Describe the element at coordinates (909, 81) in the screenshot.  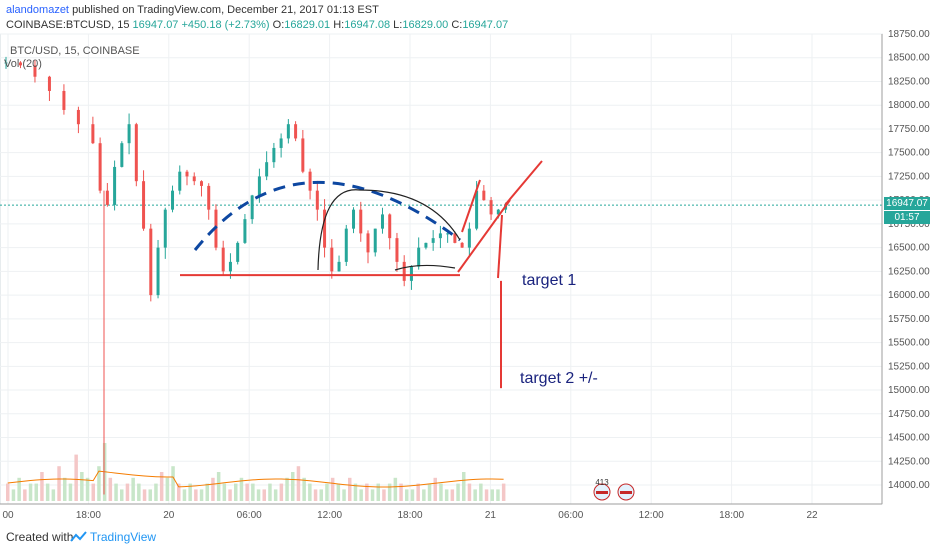
I see `price-tick-label: 18250.00` at that location.